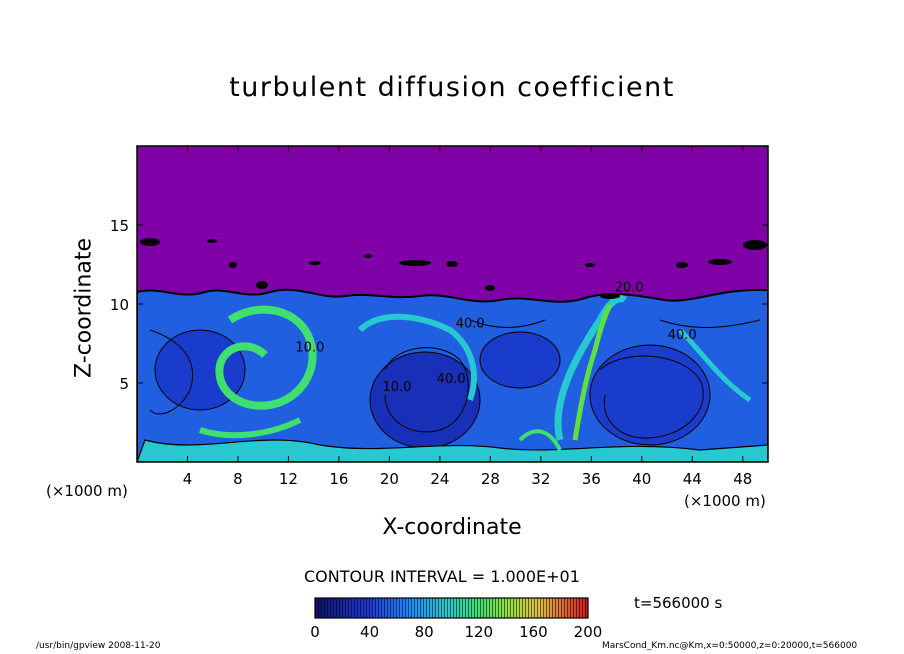 Image resolution: width=904 pixels, height=654 pixels. Describe the element at coordinates (453, 268) in the screenshot. I see `contour-speckles` at that location.